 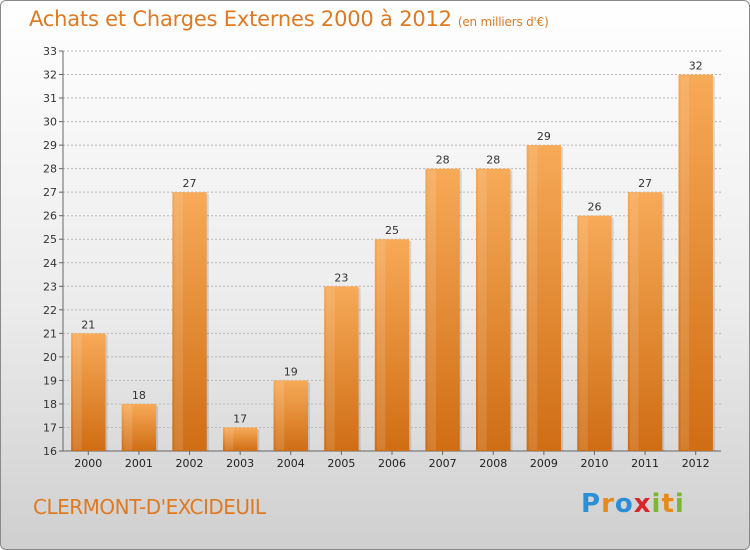 I want to click on x-tick-label: 2006, so click(x=392, y=463).